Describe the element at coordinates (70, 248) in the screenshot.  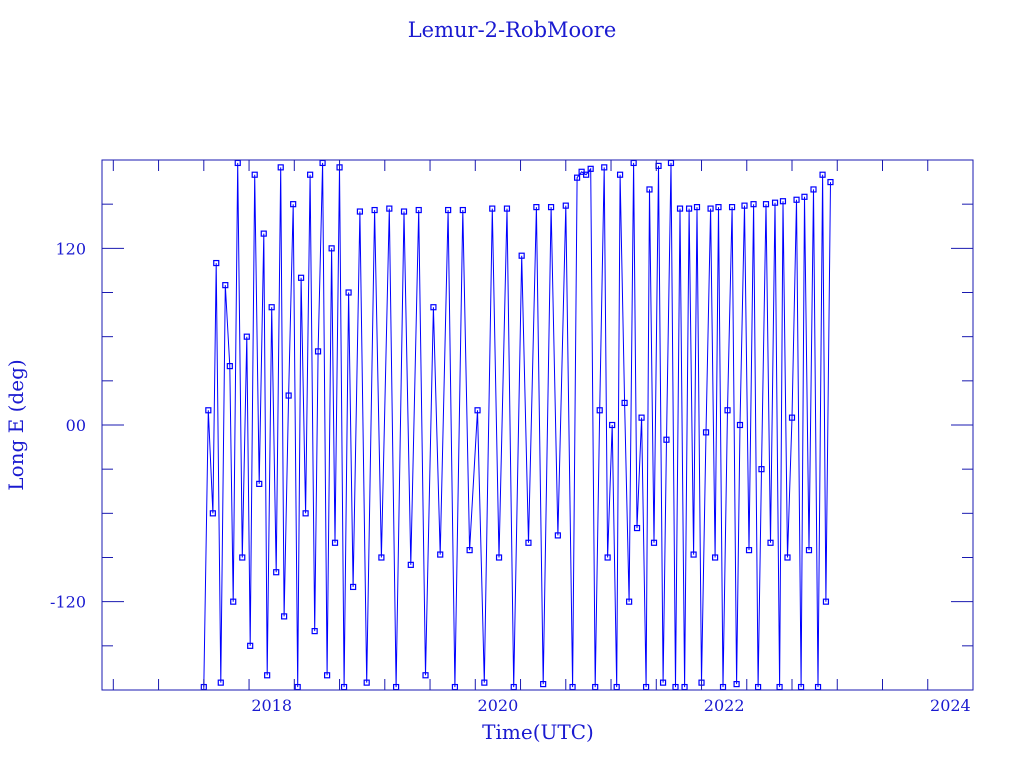
I see `y-tick-label: 120` at that location.